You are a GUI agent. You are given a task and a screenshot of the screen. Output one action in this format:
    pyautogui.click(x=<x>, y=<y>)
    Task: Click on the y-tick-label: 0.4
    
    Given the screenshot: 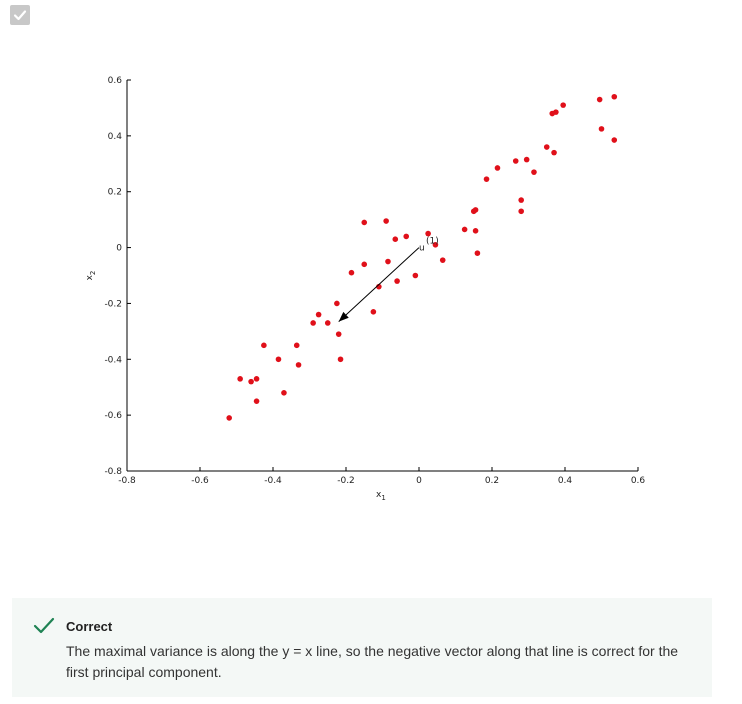 What is the action you would take?
    pyautogui.click(x=115, y=137)
    